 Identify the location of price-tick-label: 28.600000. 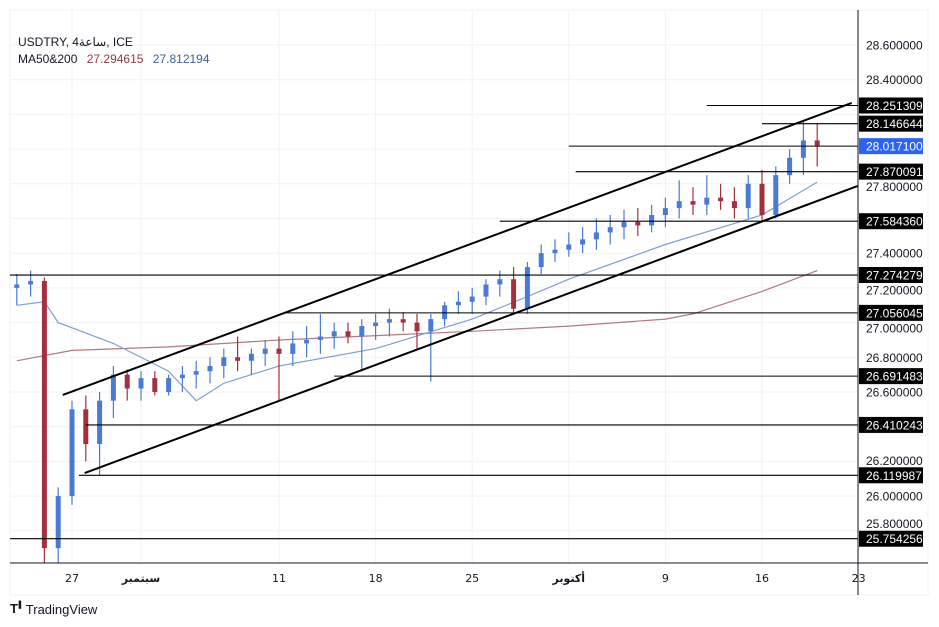
(894, 46).